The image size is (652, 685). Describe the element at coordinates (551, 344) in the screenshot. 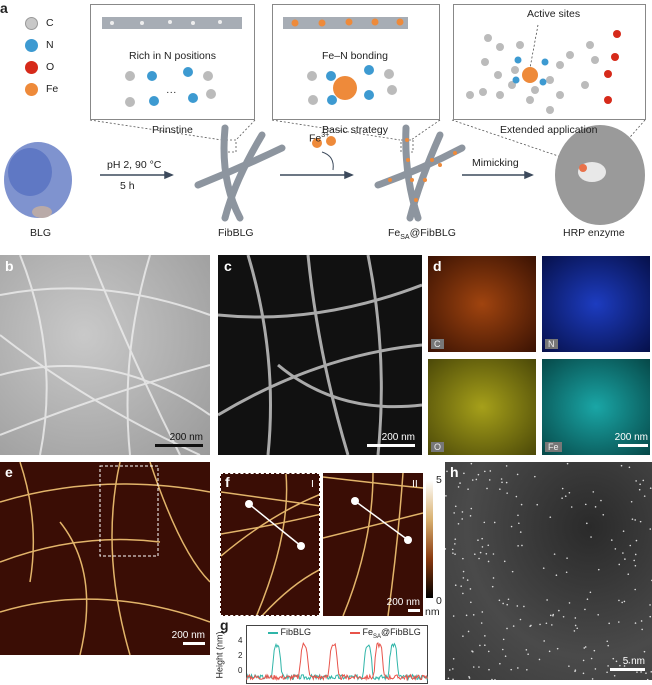

I see `map-tag: N` at that location.